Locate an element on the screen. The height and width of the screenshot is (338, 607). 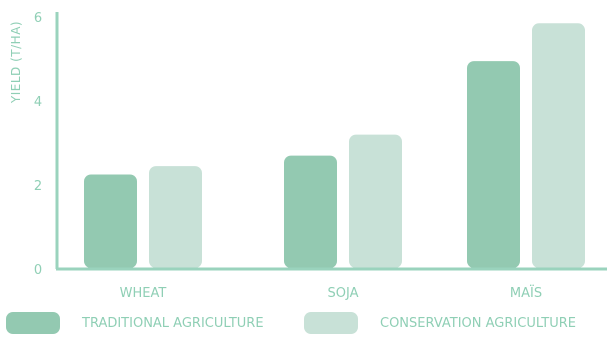
x-category-label: WHEAT is located at coordinates (143, 293).